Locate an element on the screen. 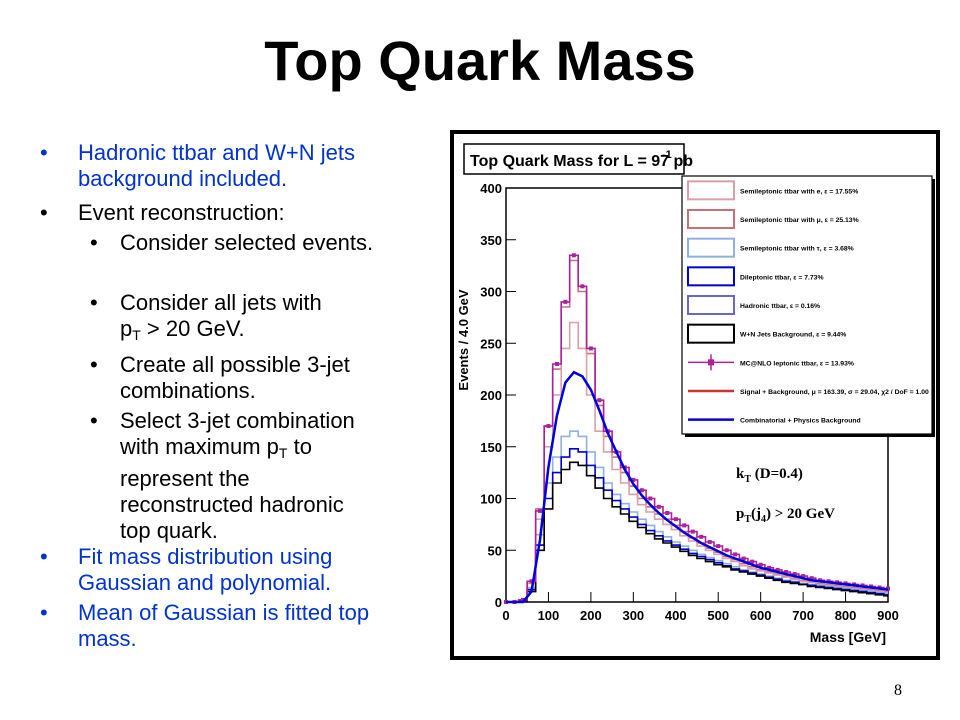 This screenshot has width=960, height=720. kt-rest: (D=0.4) is located at coordinates (777, 474).